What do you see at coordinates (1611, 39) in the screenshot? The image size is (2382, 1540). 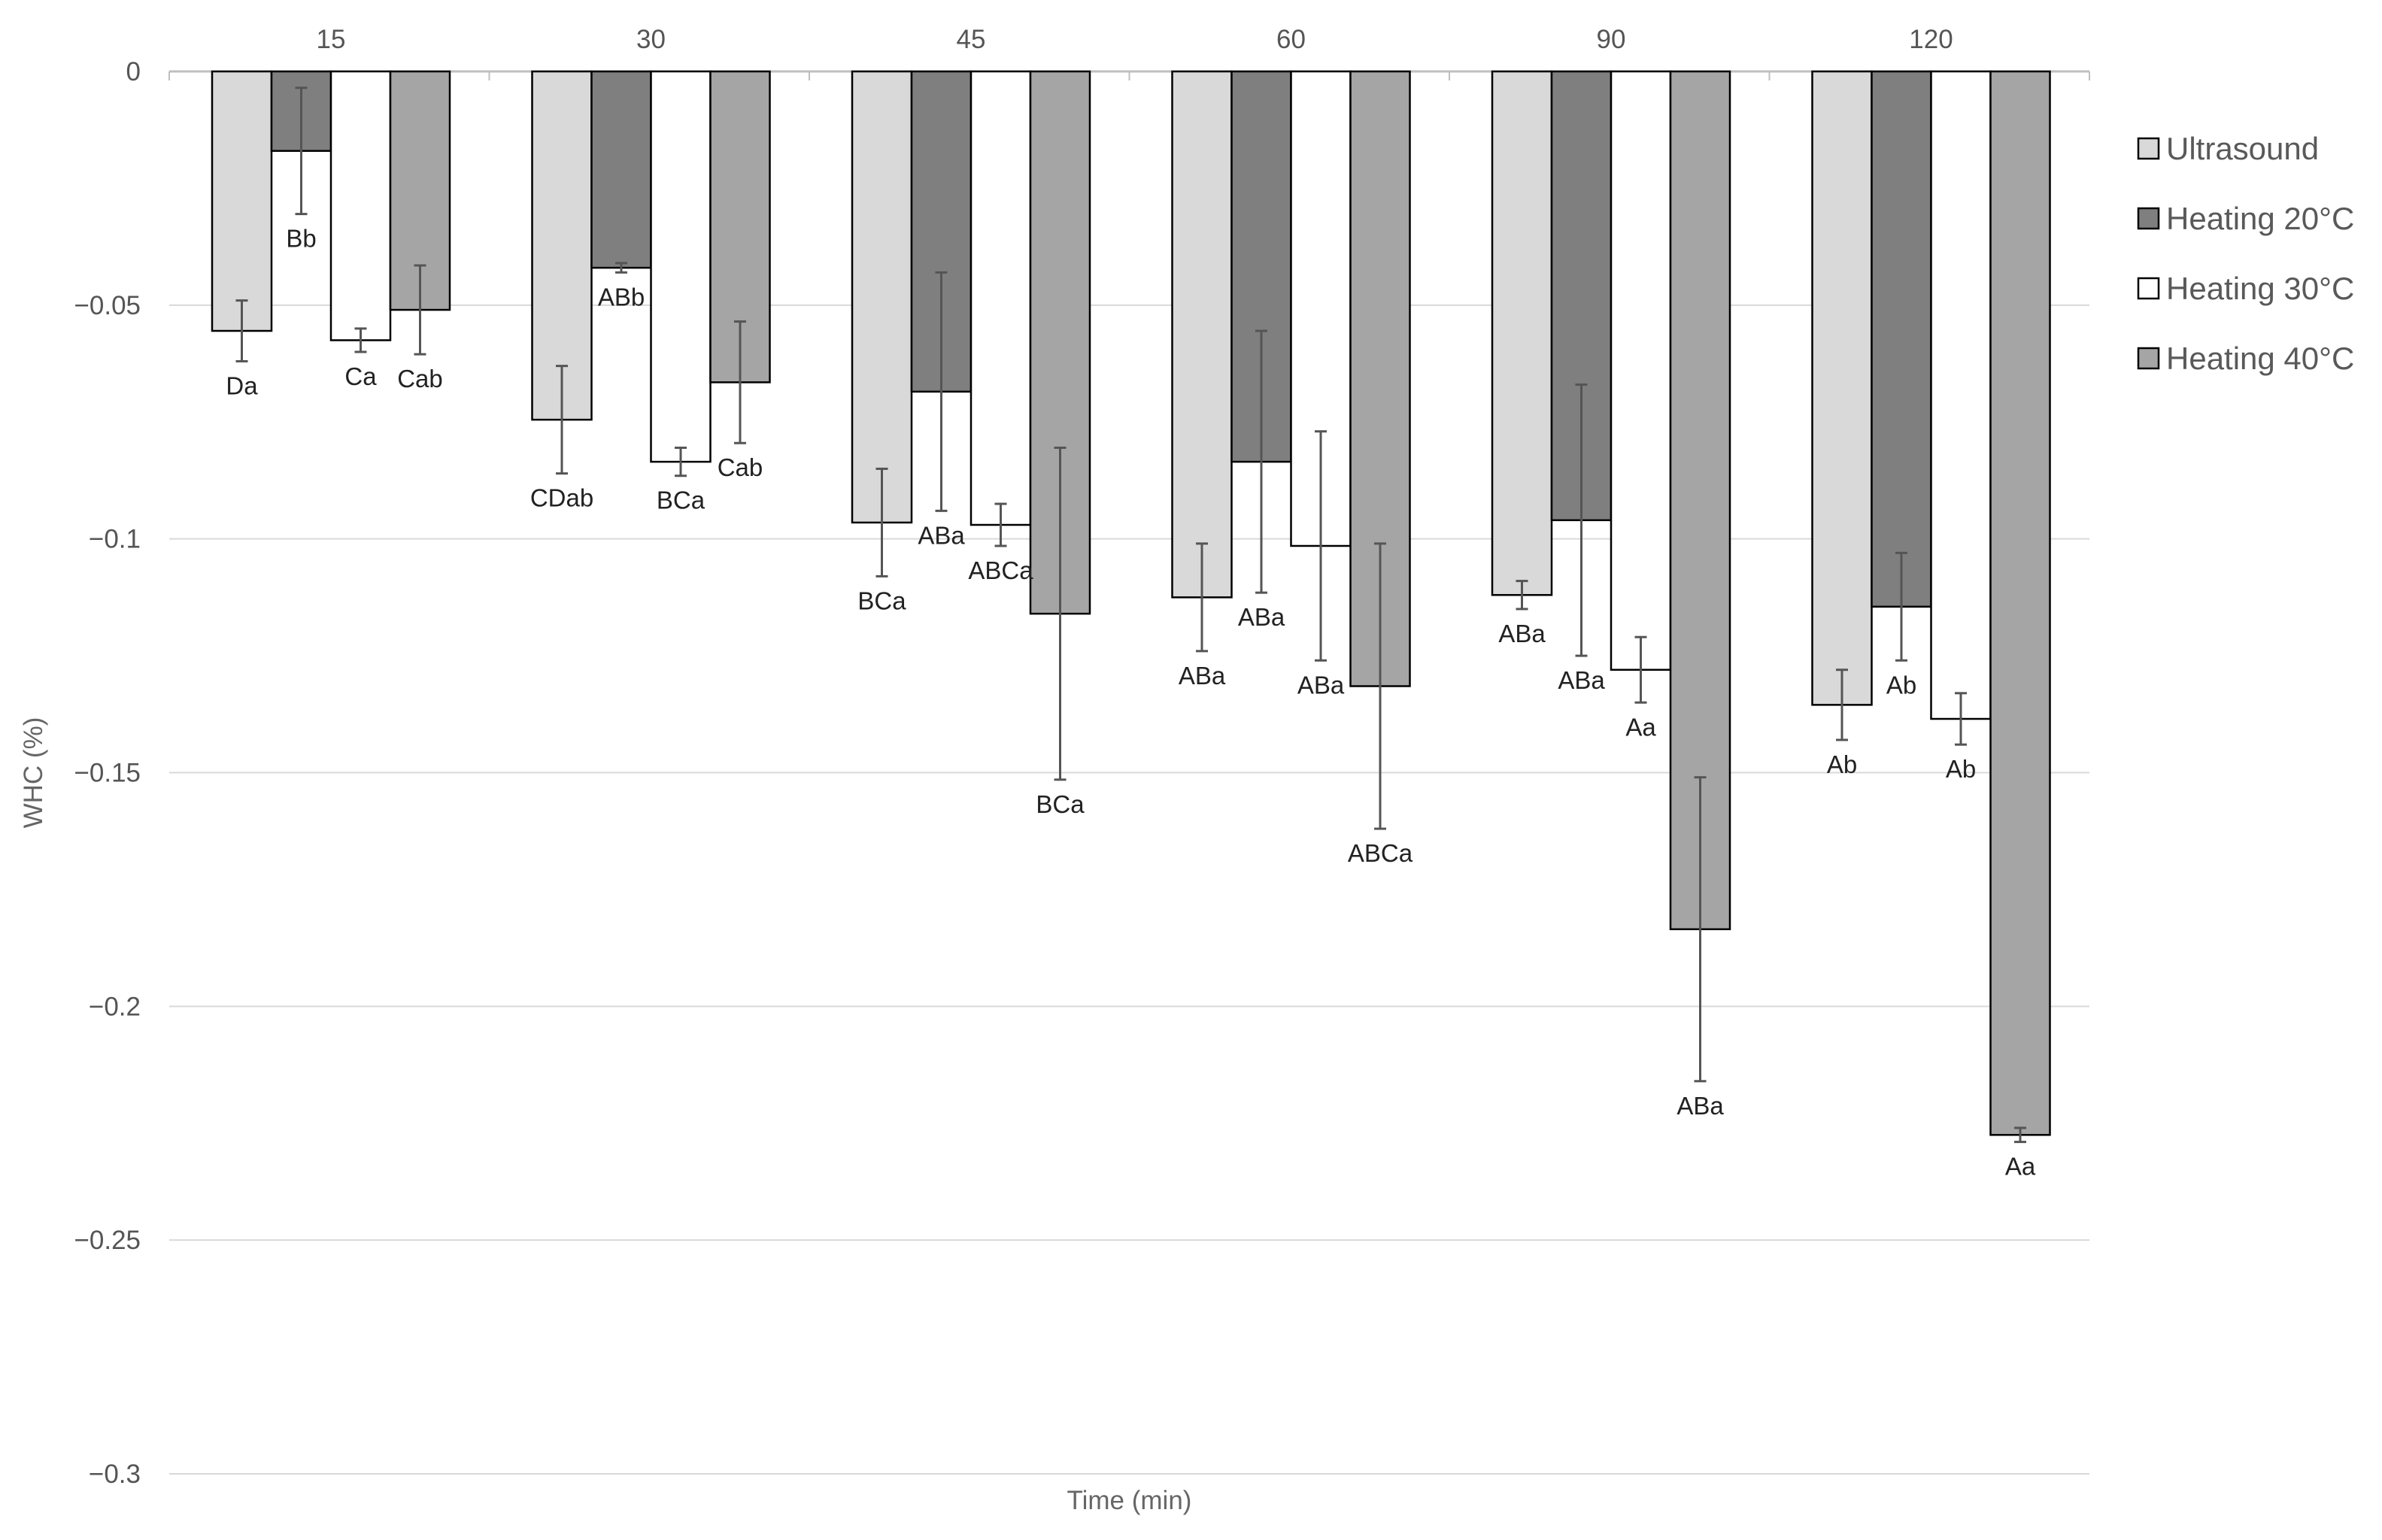 I see `x-tick-label: 90` at bounding box center [1611, 39].